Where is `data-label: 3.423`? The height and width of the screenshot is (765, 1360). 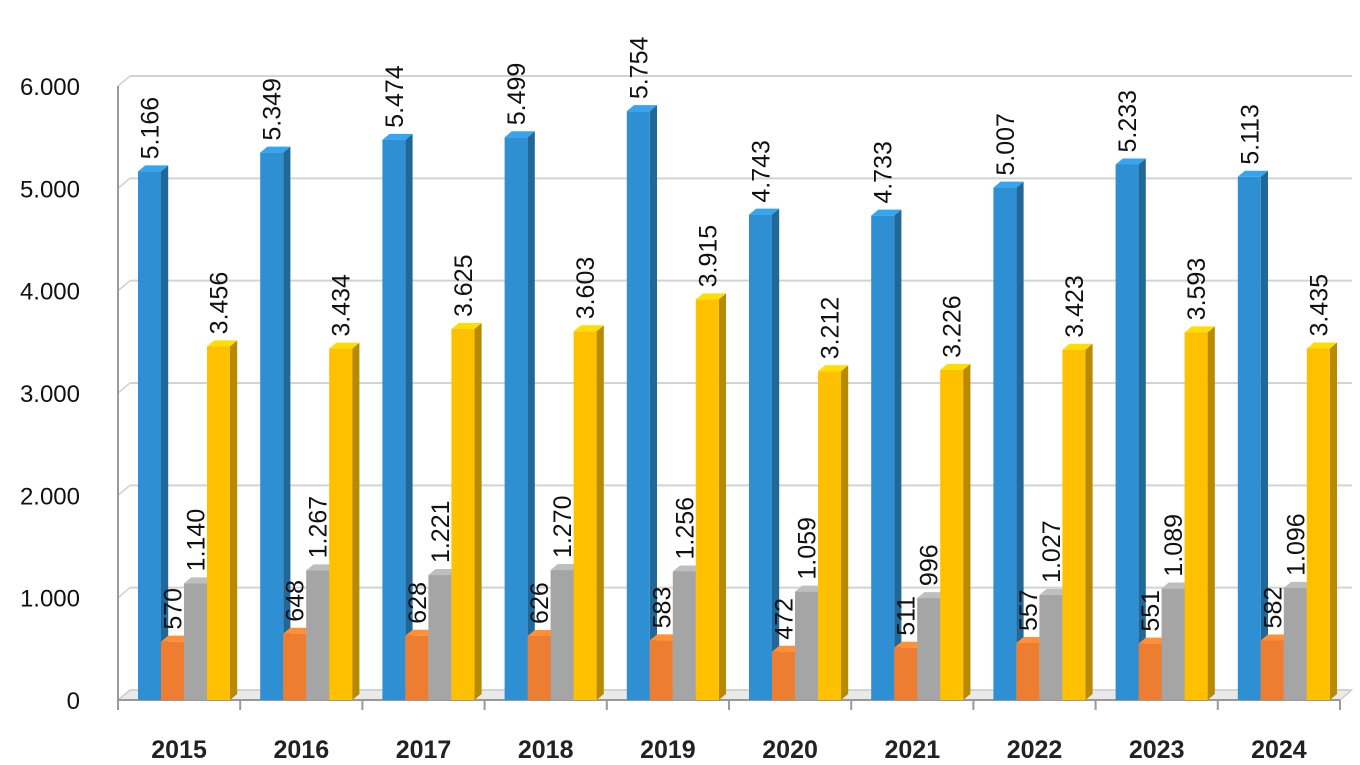
data-label: 3.423 is located at coordinates (1075, 306).